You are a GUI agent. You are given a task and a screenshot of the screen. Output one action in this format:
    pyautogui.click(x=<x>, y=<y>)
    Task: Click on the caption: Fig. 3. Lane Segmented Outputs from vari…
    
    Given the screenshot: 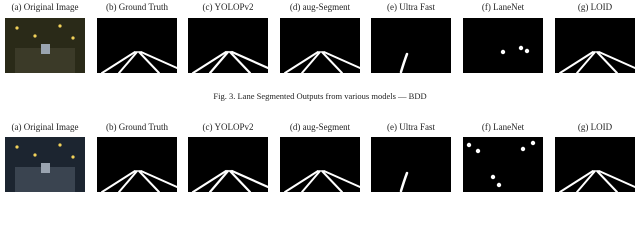 What is the action you would take?
    pyautogui.click(x=319, y=96)
    